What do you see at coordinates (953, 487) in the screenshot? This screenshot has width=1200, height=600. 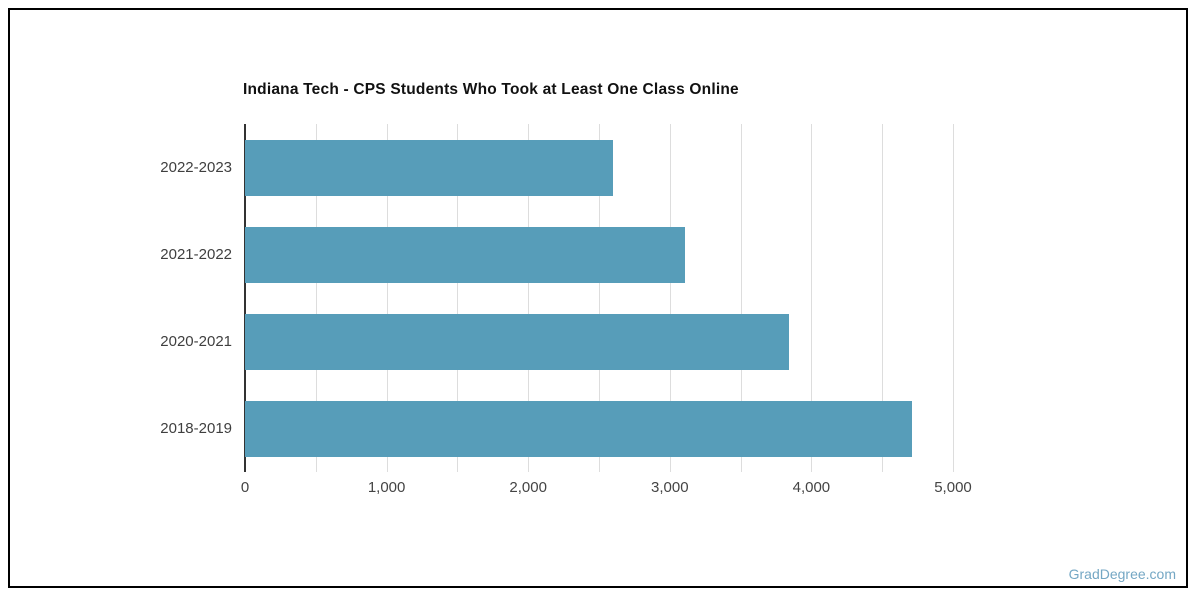 I see `x-axis-label: 5,000` at bounding box center [953, 487].